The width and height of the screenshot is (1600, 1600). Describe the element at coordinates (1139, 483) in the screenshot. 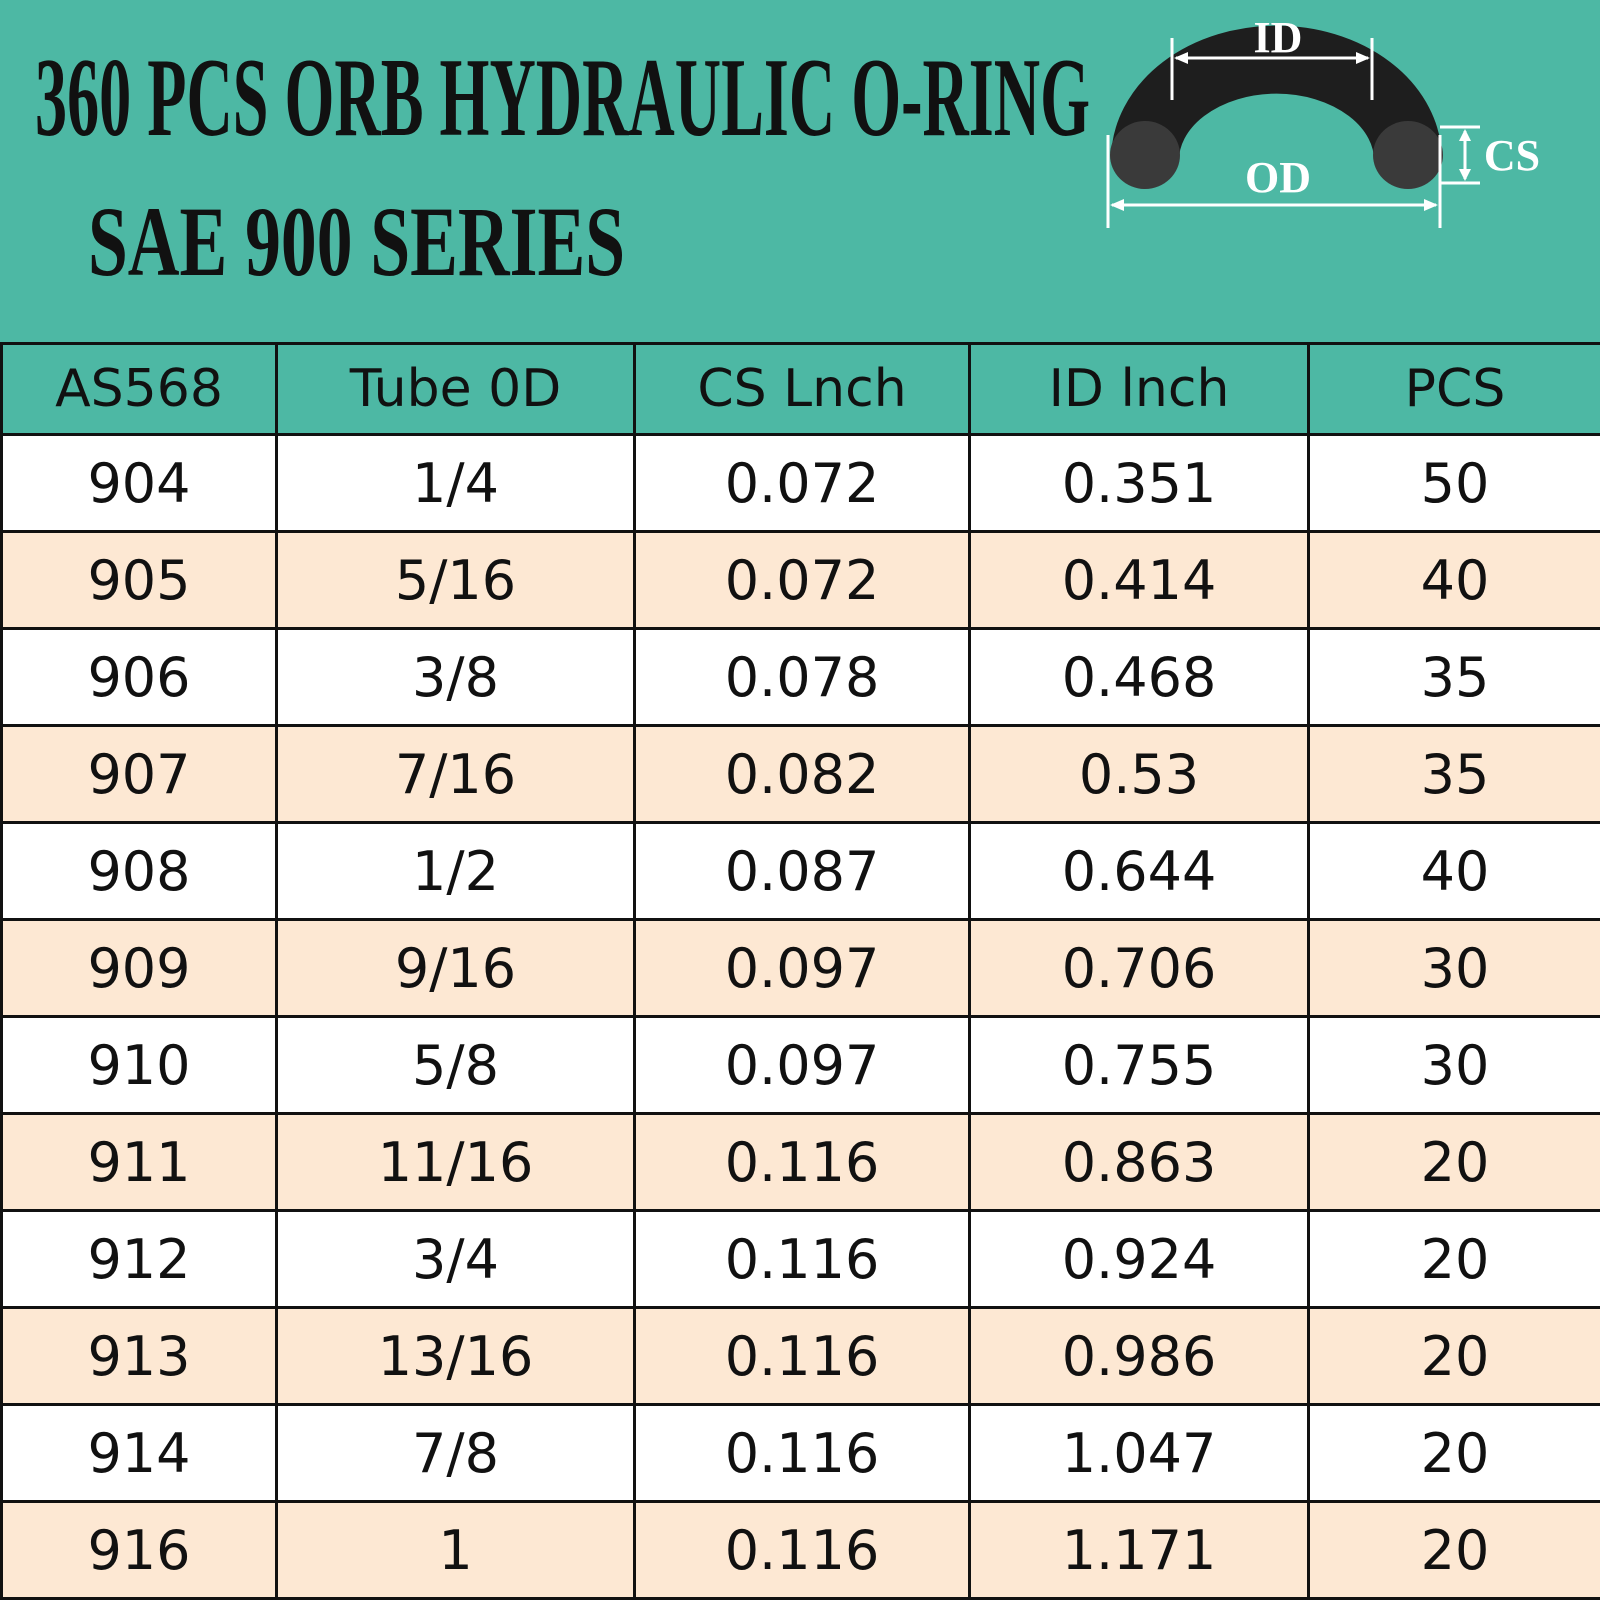

I see `table-cell: 0.351` at that location.